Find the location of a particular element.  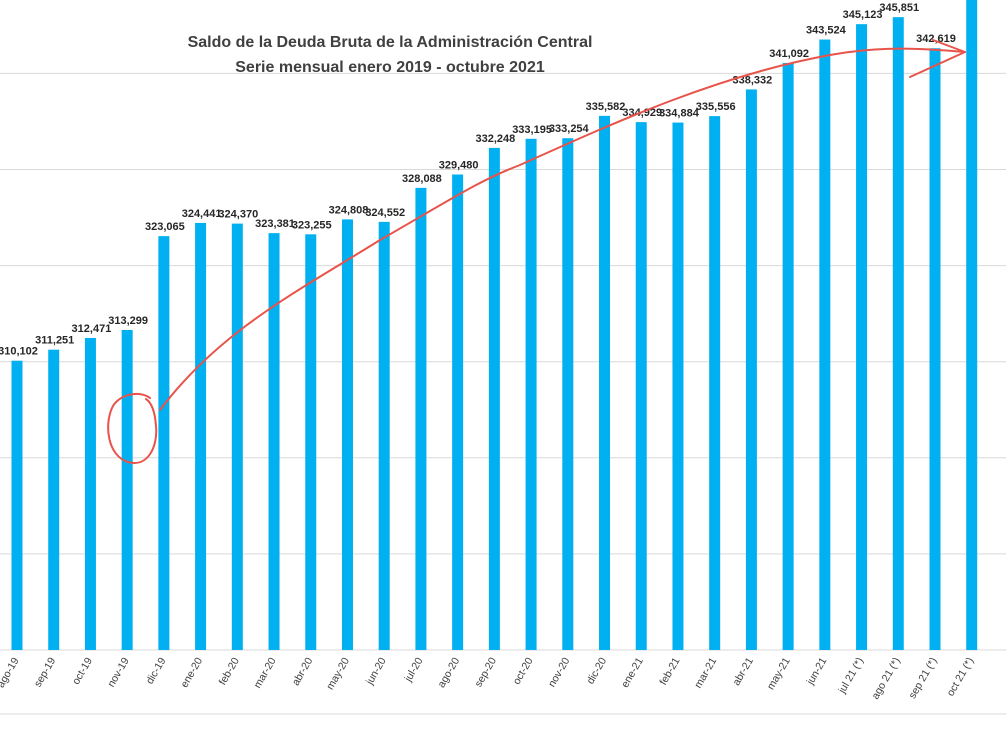

x-tick-label: mar-20 is located at coordinates (265, 672).